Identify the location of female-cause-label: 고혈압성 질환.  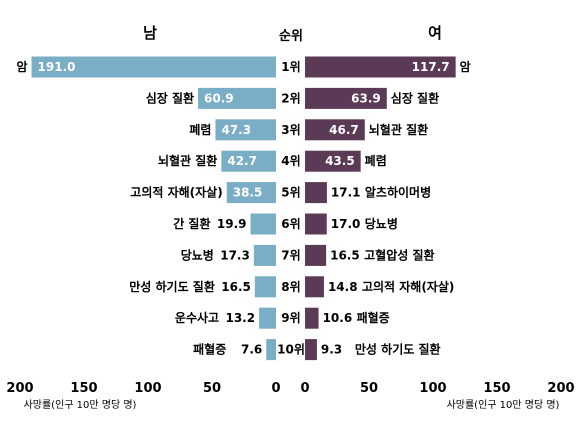
(399, 254).